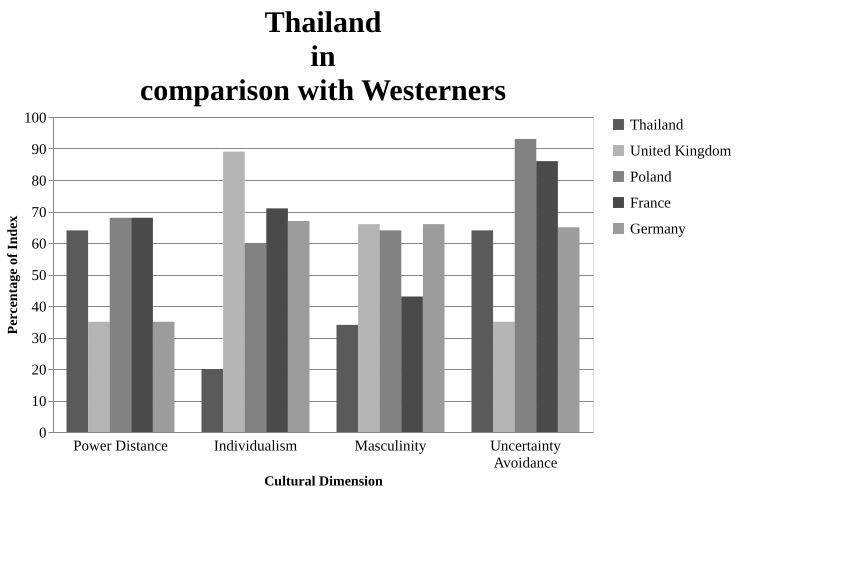 This screenshot has height=580, width=851. I want to click on y-tick-label: 60, so click(39, 244).